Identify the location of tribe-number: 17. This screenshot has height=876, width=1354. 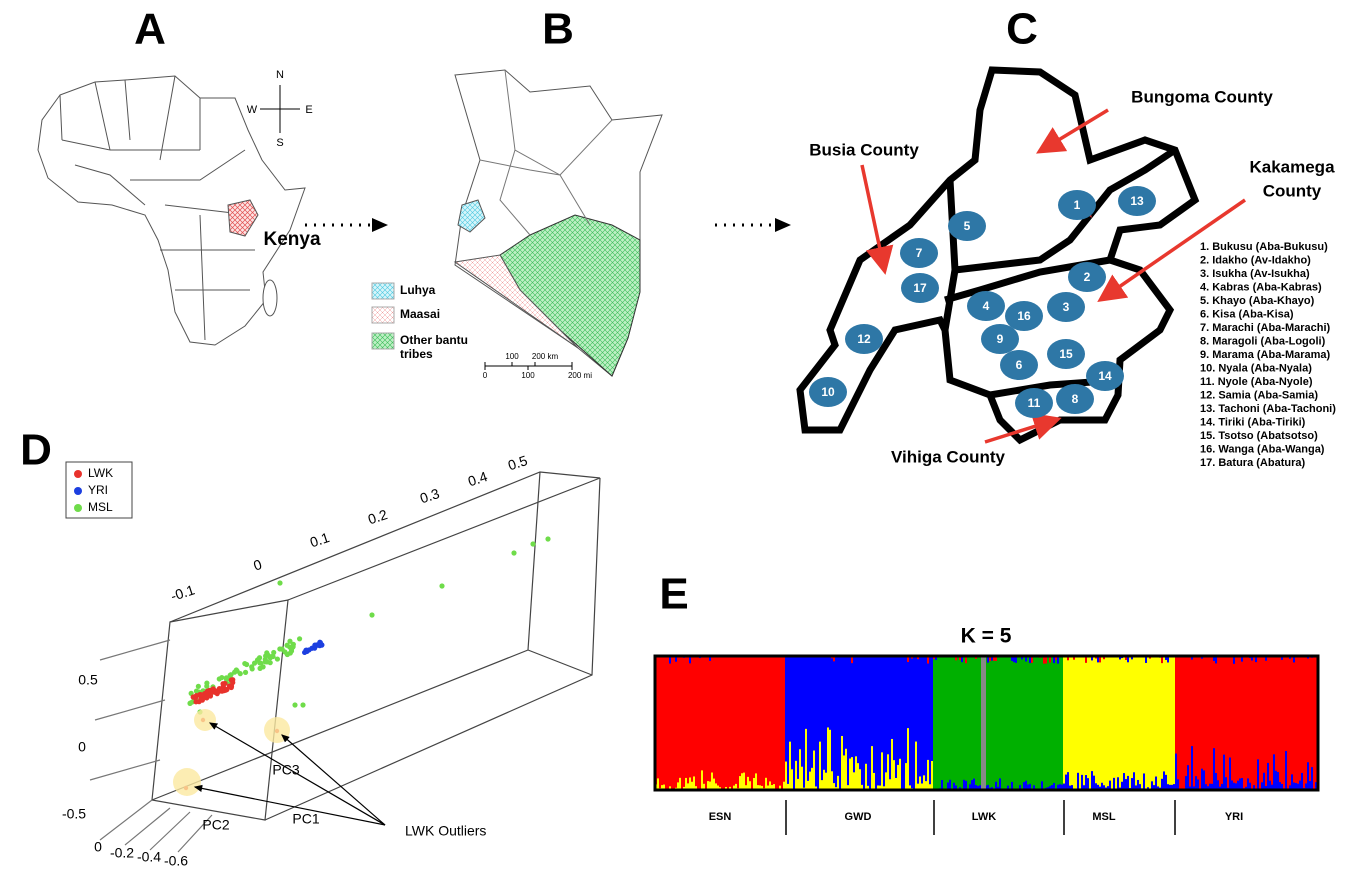
(920, 288).